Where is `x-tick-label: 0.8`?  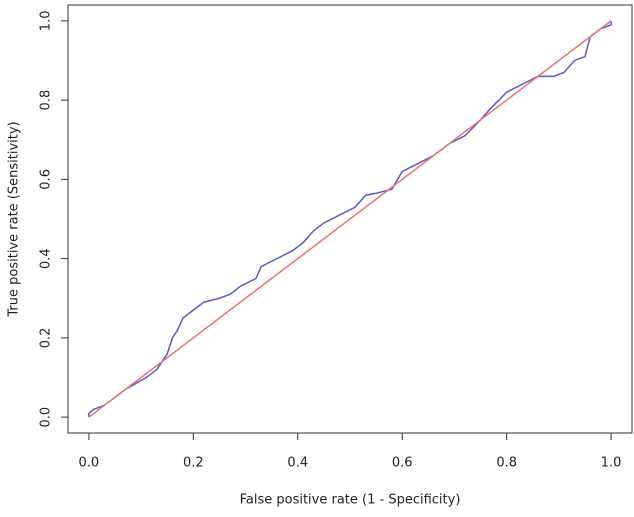 x-tick-label: 0.8 is located at coordinates (506, 463).